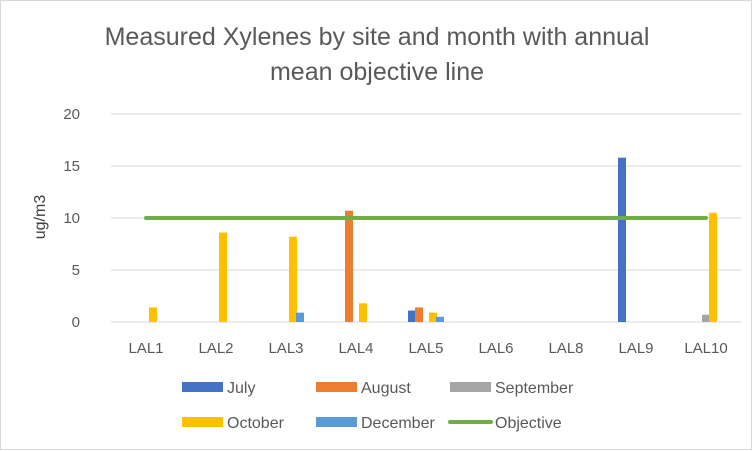  I want to click on bar-august-lal4, so click(349, 266).